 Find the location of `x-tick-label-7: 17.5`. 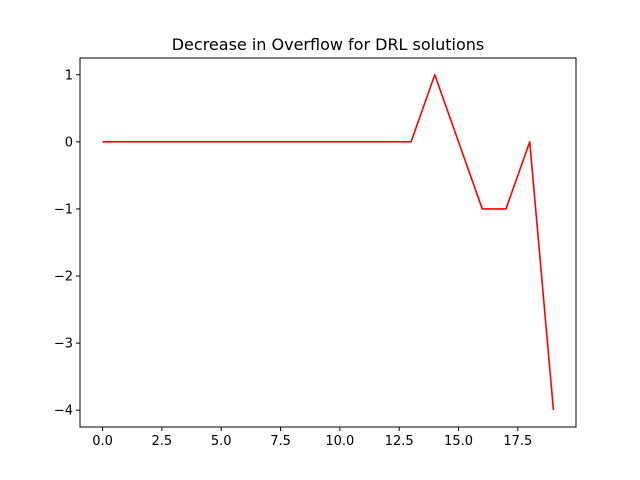

x-tick-label-7: 17.5 is located at coordinates (517, 441).